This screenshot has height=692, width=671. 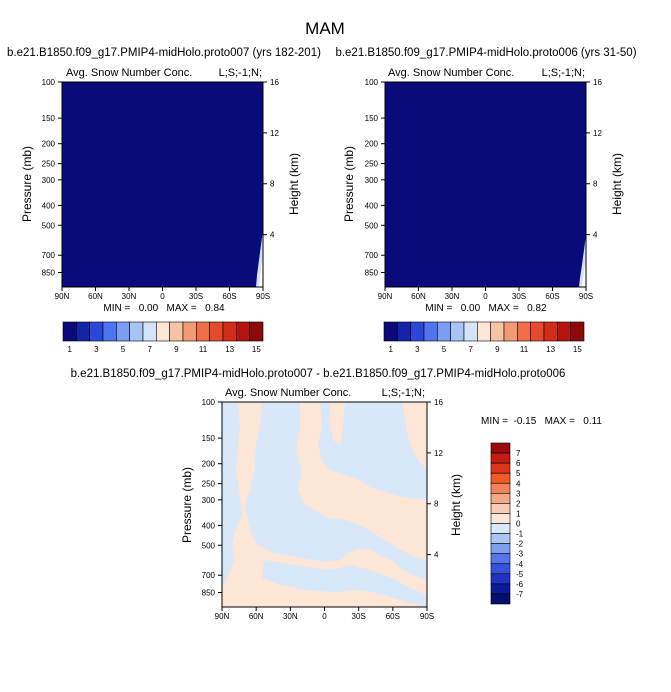 I want to click on panel-1-colorbar-label: 15, so click(x=256, y=349).